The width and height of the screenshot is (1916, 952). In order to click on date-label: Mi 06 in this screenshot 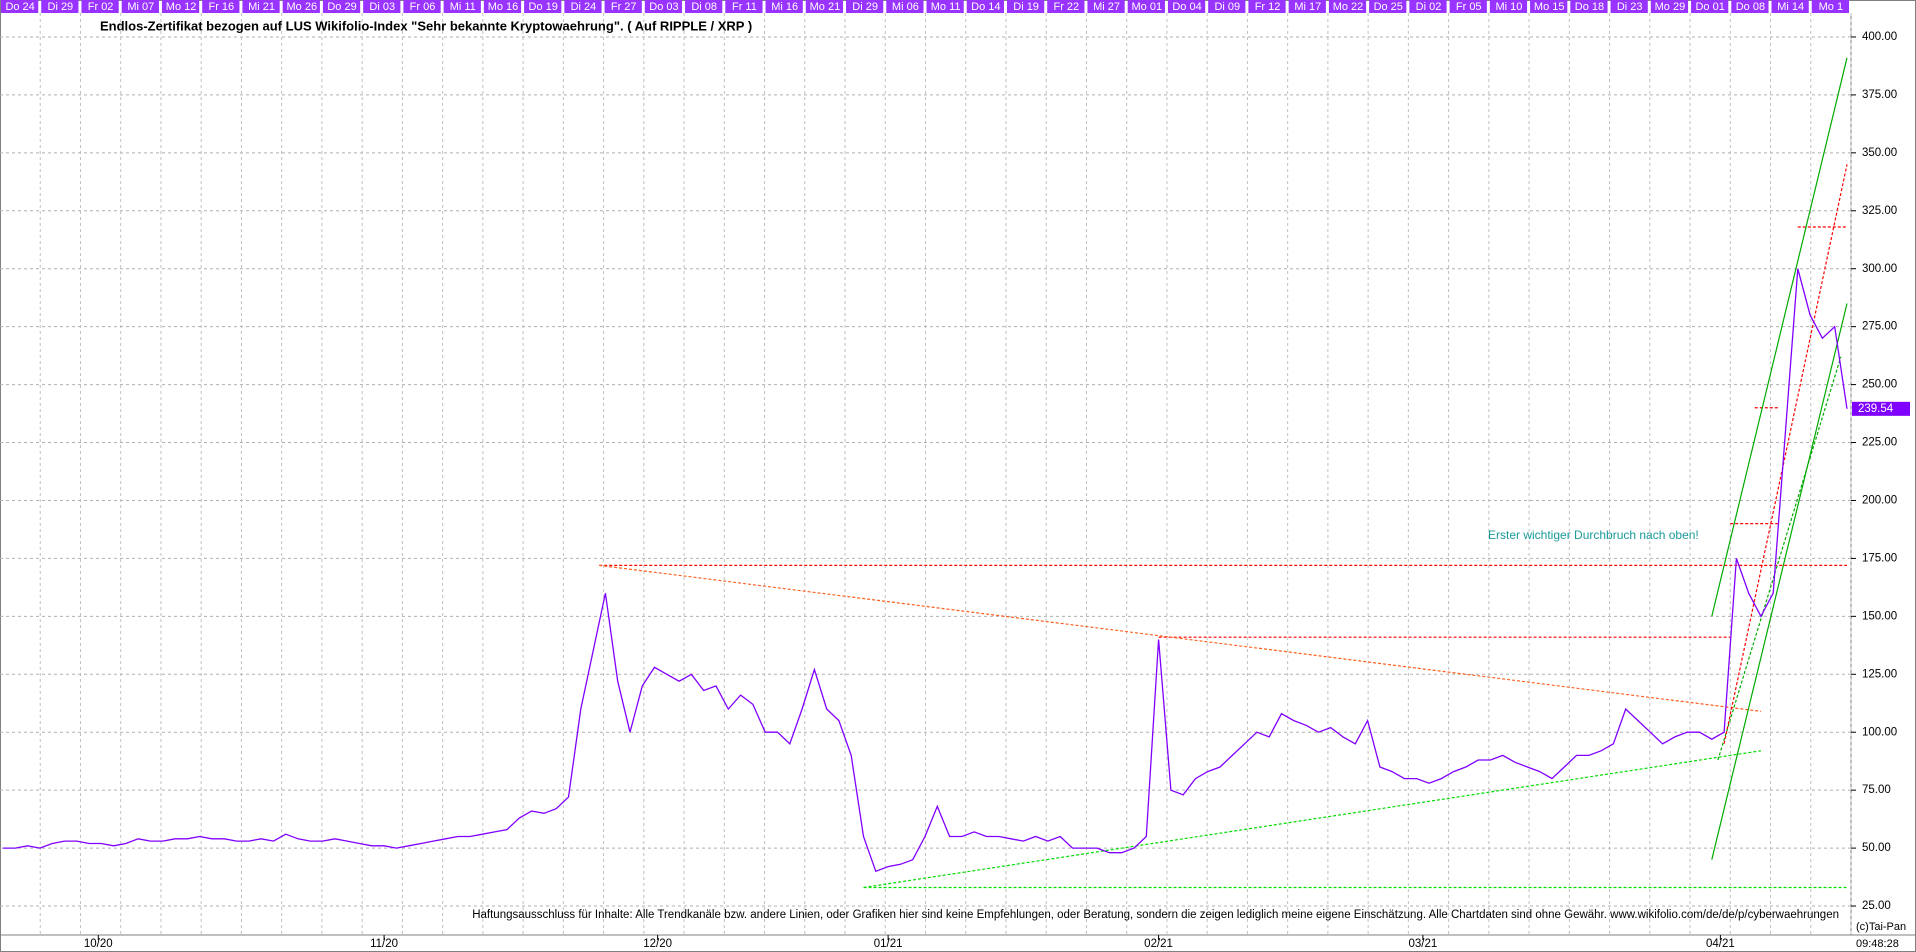, I will do `click(905, 7)`.